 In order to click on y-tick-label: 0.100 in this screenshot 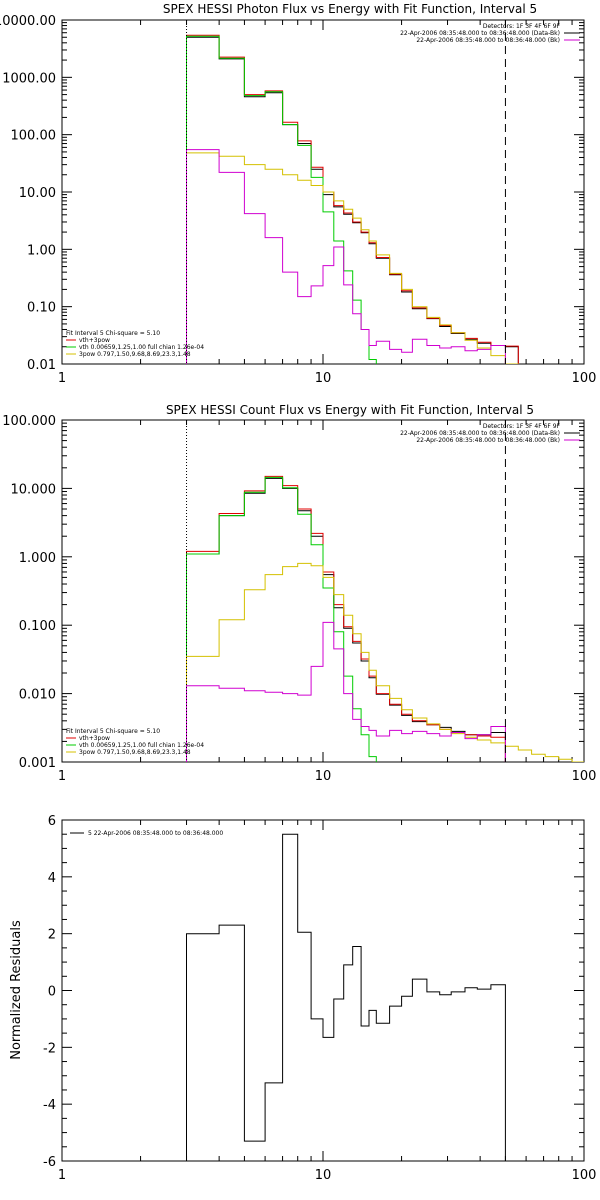, I will do `click(37, 626)`.